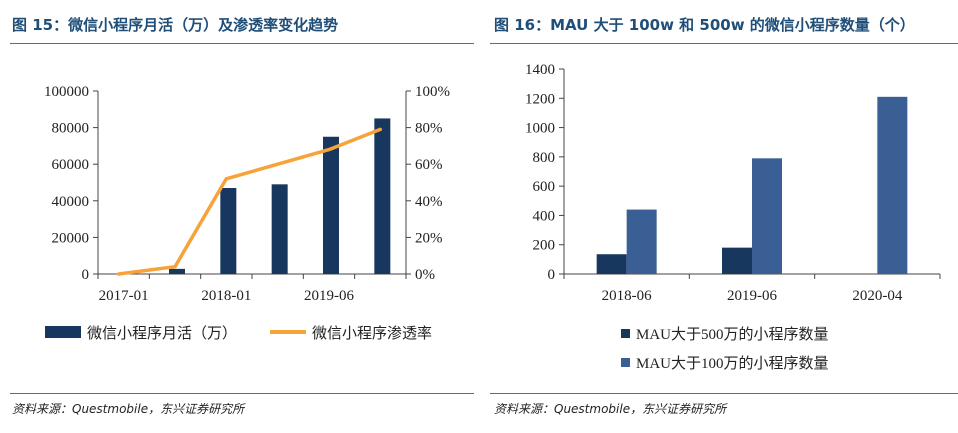  What do you see at coordinates (625, 362) in the screenshot?
I see `legend-swatch-mau-100w` at bounding box center [625, 362].